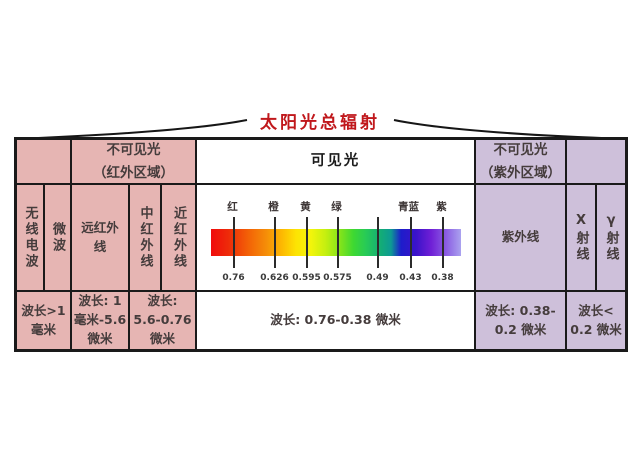 The width and height of the screenshot is (640, 460). I want to click on band-x-ray: X射线, so click(581, 237).